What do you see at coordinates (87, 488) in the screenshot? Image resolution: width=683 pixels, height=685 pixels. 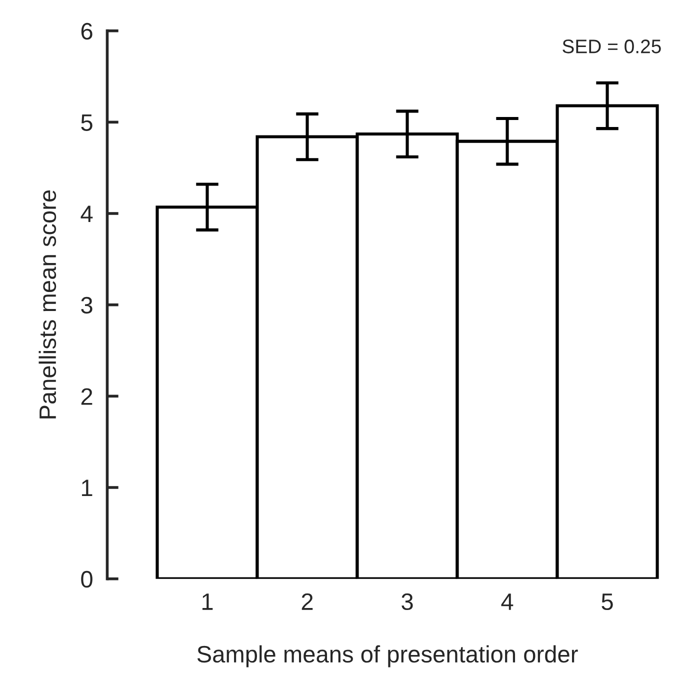 I see `y-tick-label: 1` at bounding box center [87, 488].